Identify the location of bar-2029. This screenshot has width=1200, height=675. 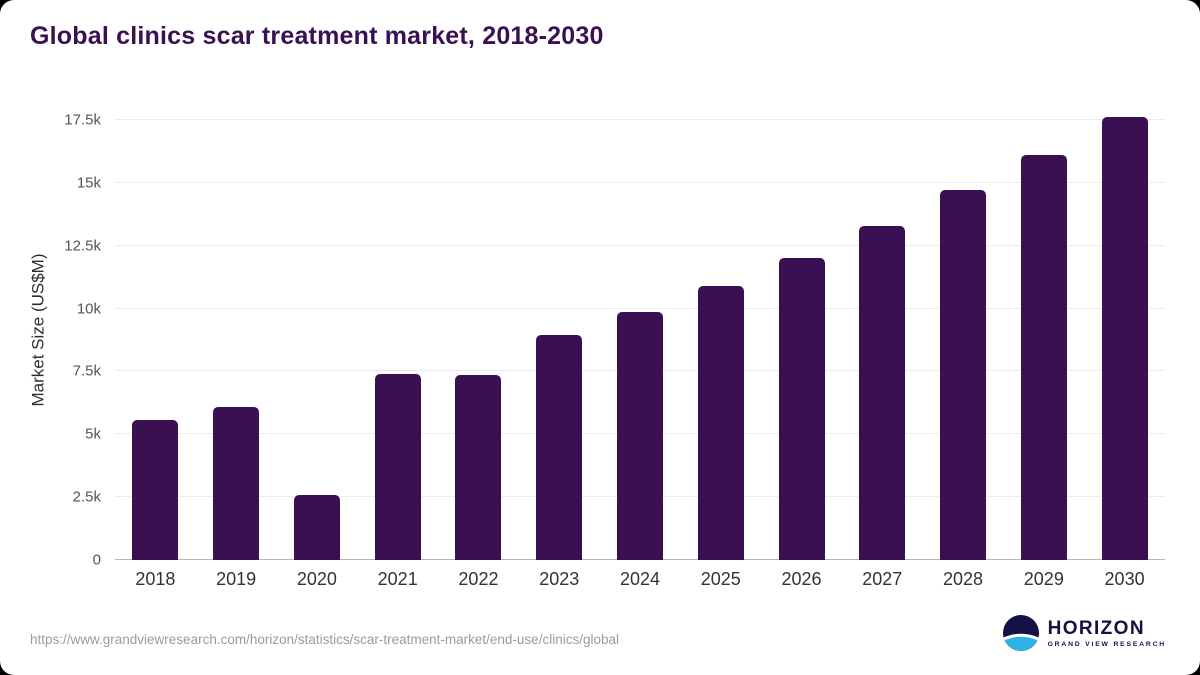
(1043, 357).